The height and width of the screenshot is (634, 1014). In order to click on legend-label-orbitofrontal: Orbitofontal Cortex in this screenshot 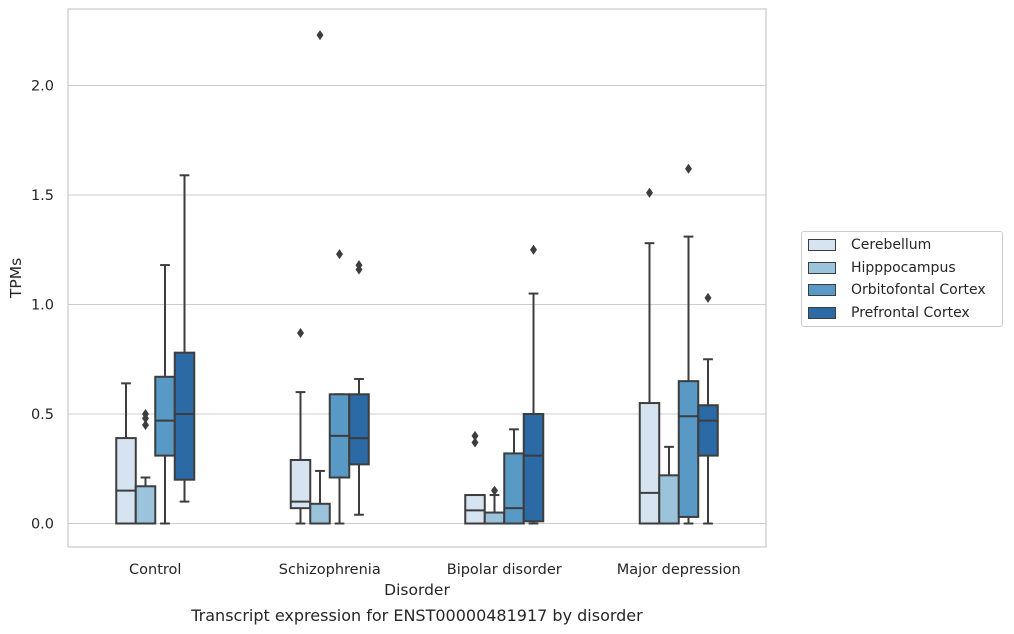, I will do `click(918, 290)`.